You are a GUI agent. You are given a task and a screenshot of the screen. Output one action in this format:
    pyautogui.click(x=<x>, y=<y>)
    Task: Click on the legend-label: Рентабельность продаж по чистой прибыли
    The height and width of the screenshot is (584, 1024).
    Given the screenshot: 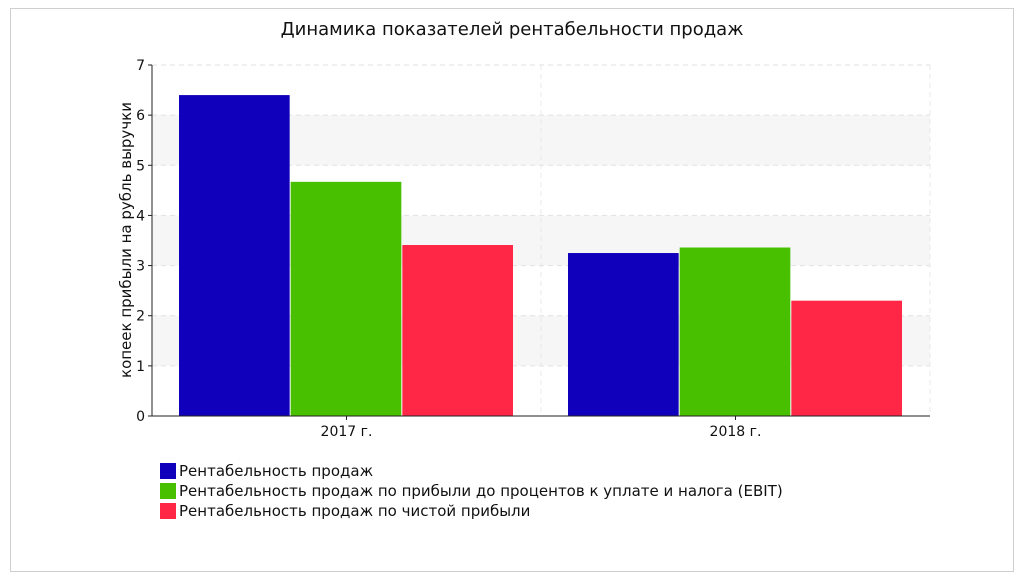 What is the action you would take?
    pyautogui.click(x=355, y=511)
    